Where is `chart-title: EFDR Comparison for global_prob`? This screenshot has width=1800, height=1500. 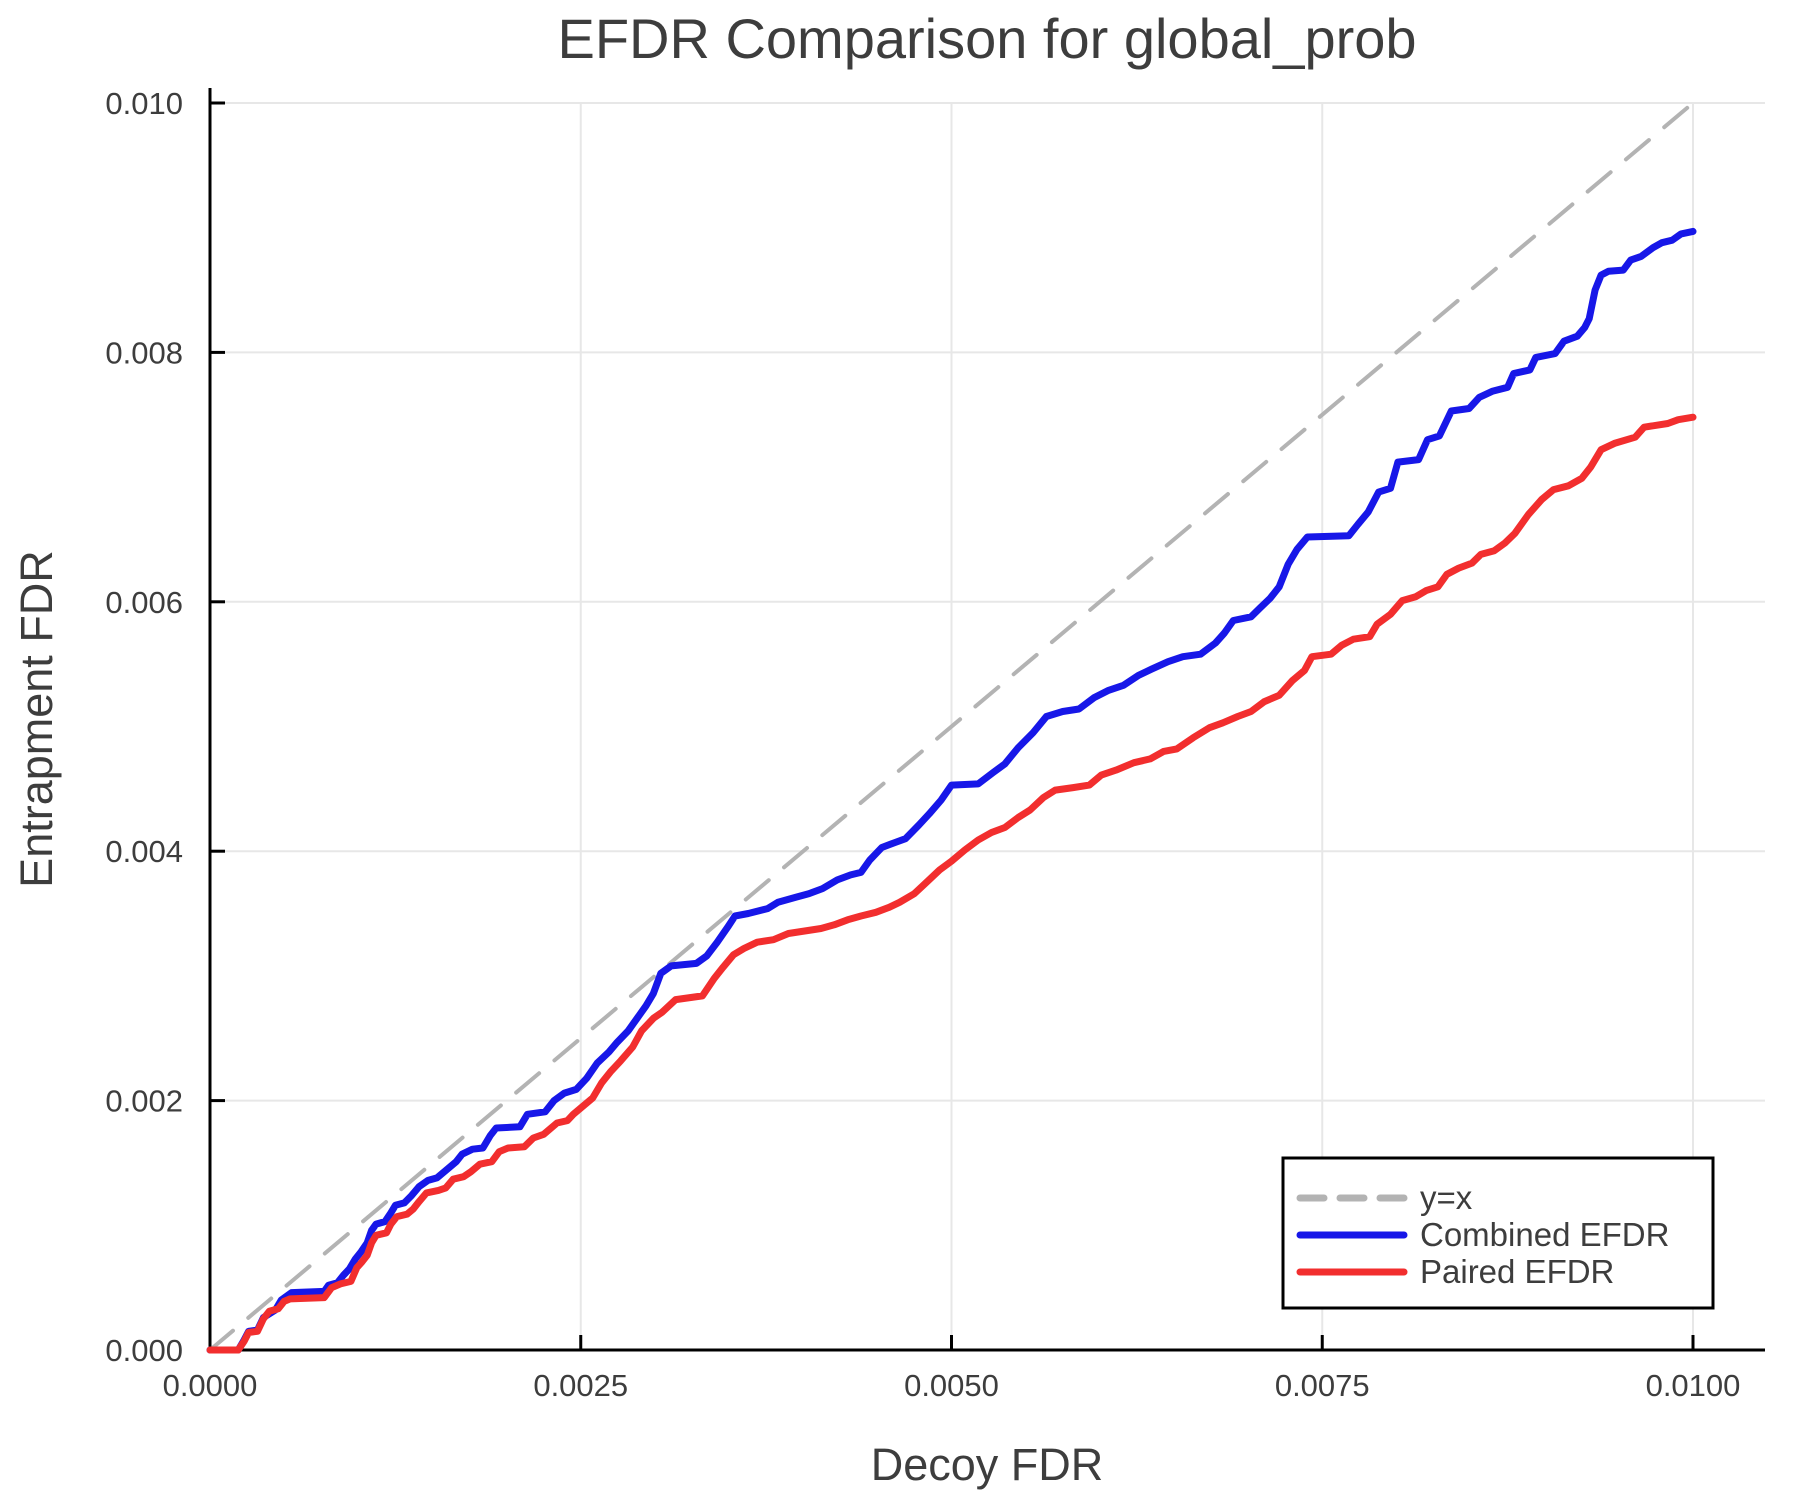 chart-title: EFDR Comparison for global_prob is located at coordinates (986, 38).